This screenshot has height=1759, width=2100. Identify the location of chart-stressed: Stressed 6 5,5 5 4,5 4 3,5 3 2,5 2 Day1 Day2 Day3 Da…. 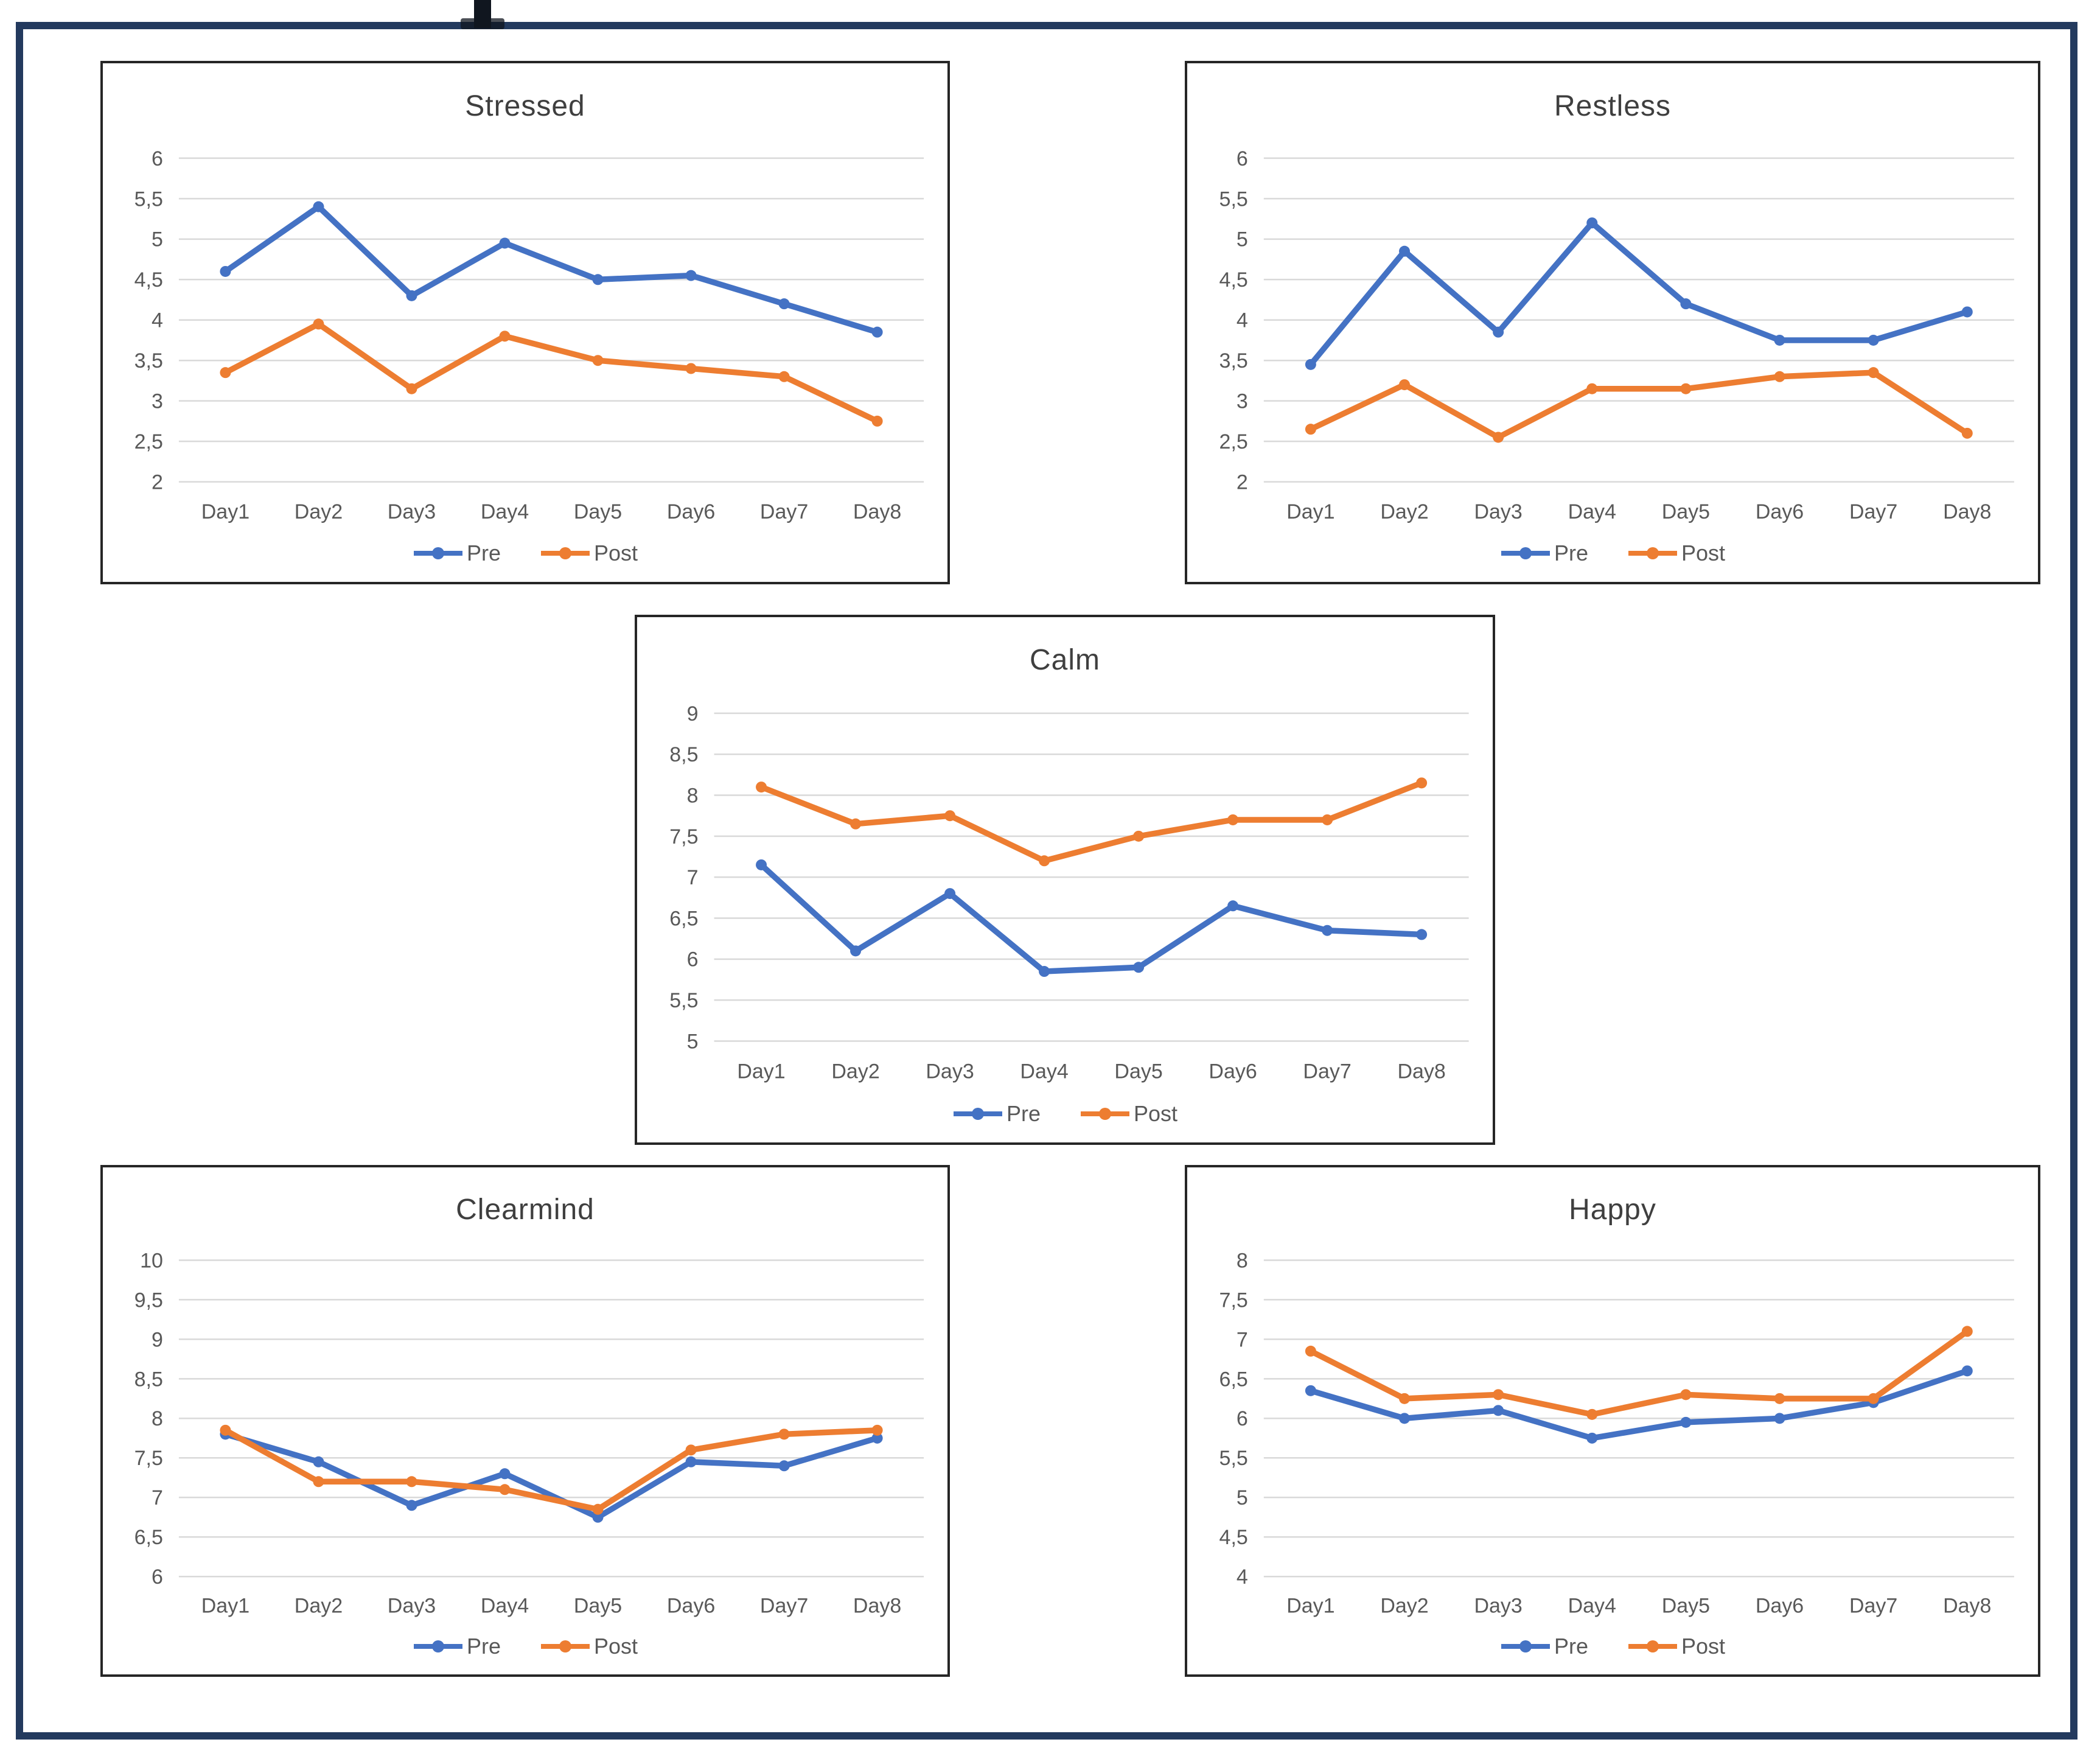
(525, 322).